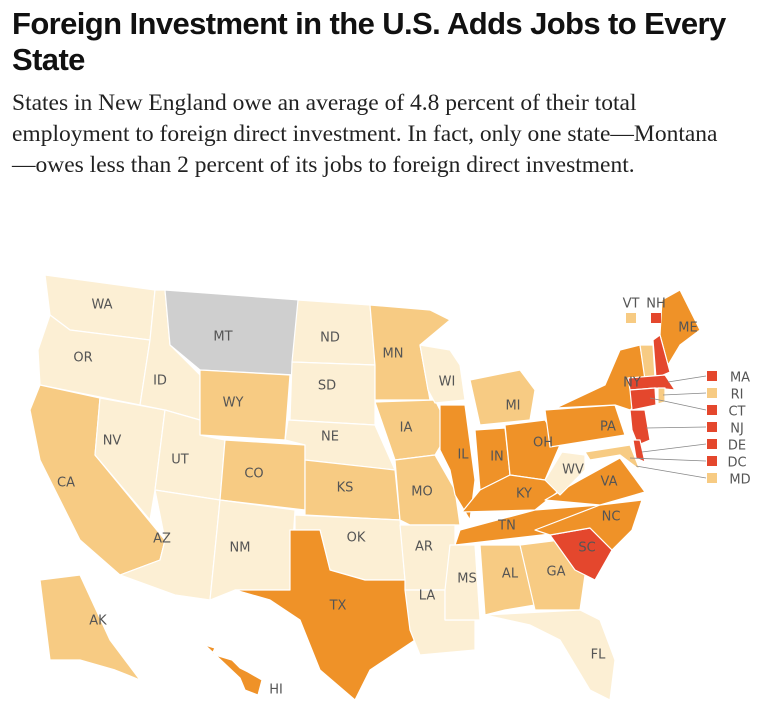 The width and height of the screenshot is (764, 721). Describe the element at coordinates (737, 446) in the screenshot. I see `state-label: DE` at that location.